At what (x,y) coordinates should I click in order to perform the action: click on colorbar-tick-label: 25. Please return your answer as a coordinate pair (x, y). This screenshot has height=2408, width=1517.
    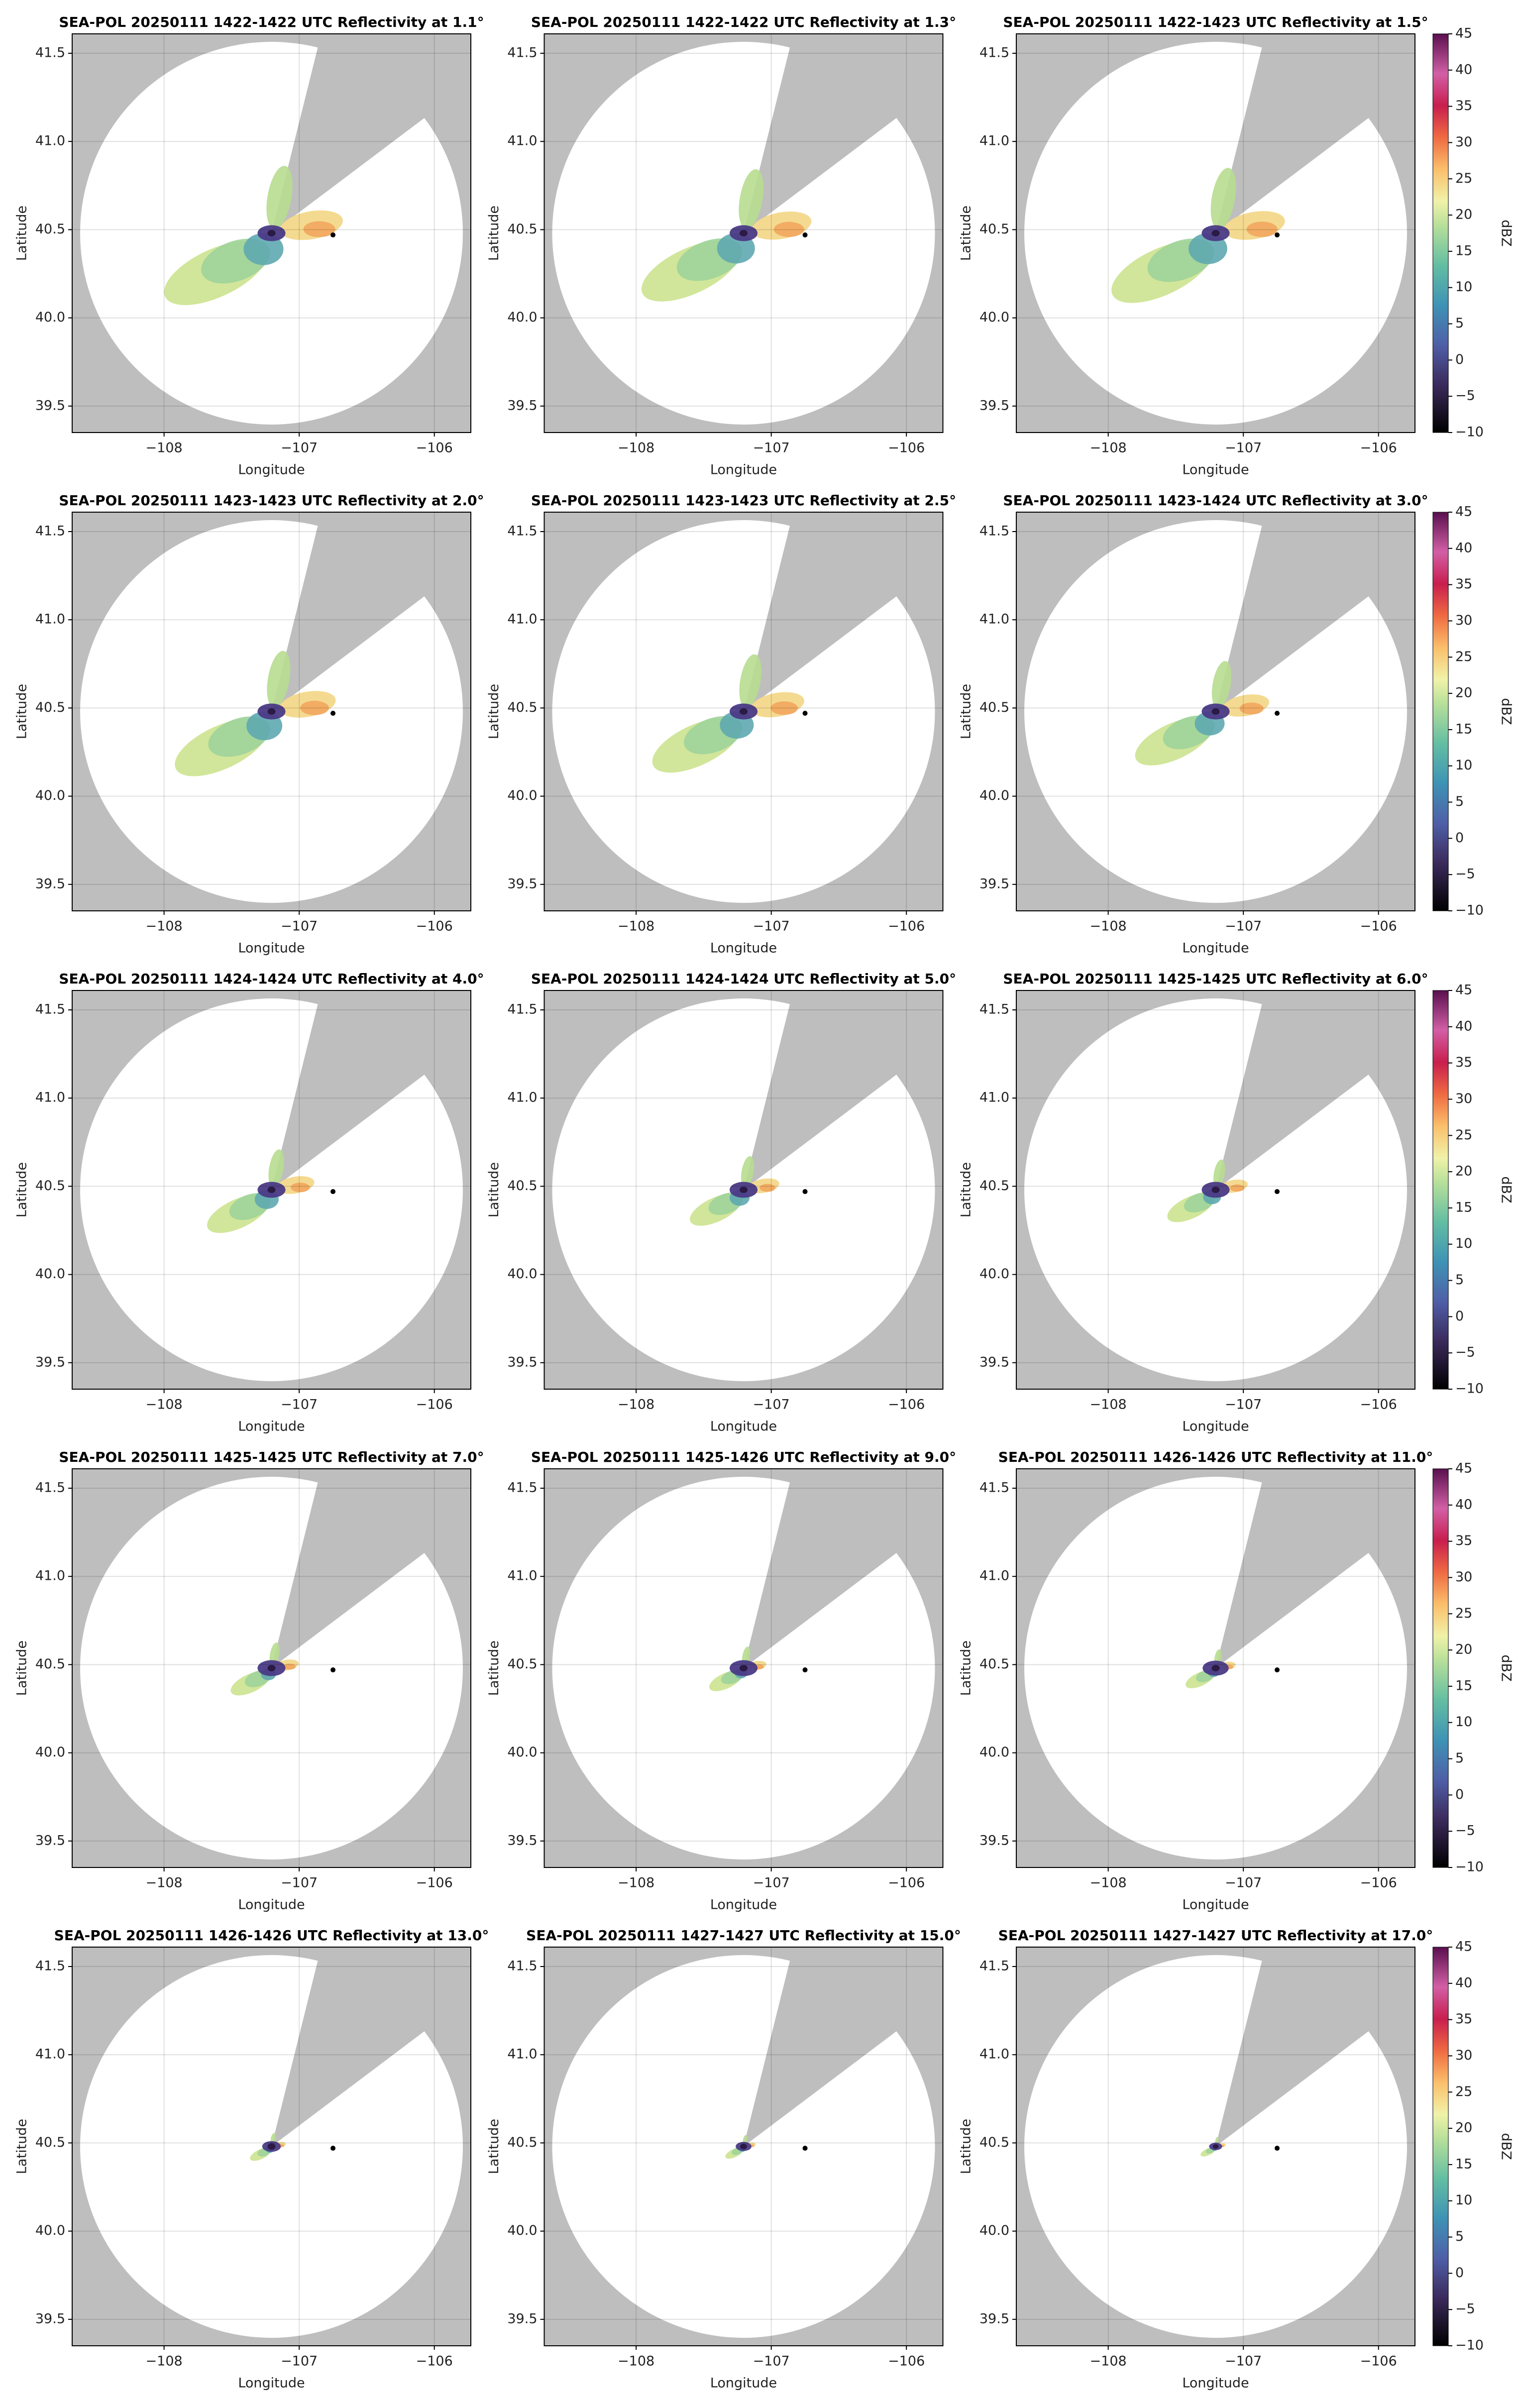
    Looking at the image, I should click on (1464, 1613).